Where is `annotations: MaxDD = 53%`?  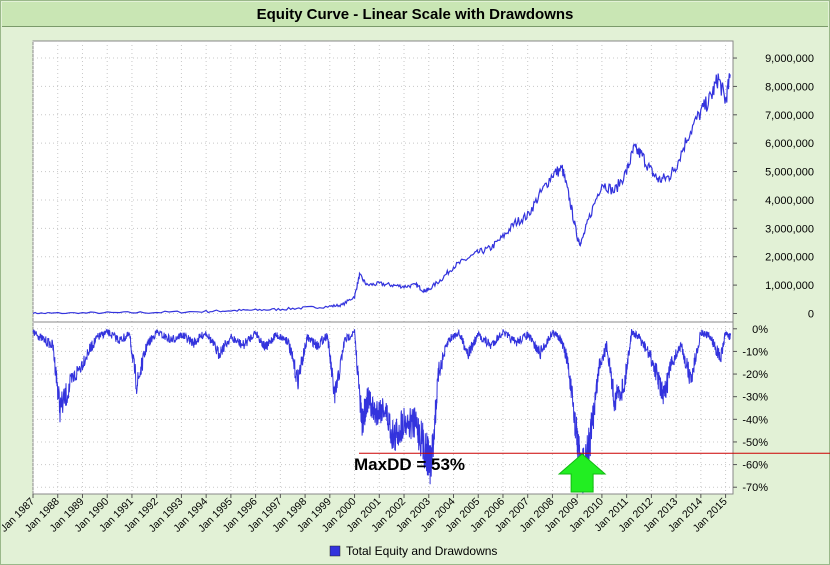 annotations: MaxDD = 53% is located at coordinates (592, 472).